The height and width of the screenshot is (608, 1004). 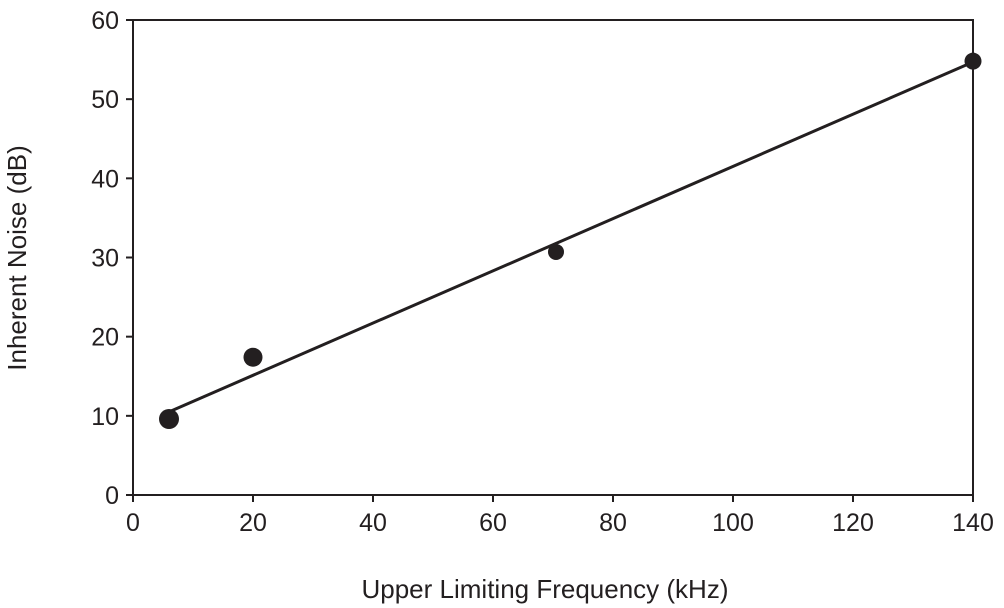 I want to click on x-tick-label: 20, so click(x=253, y=523).